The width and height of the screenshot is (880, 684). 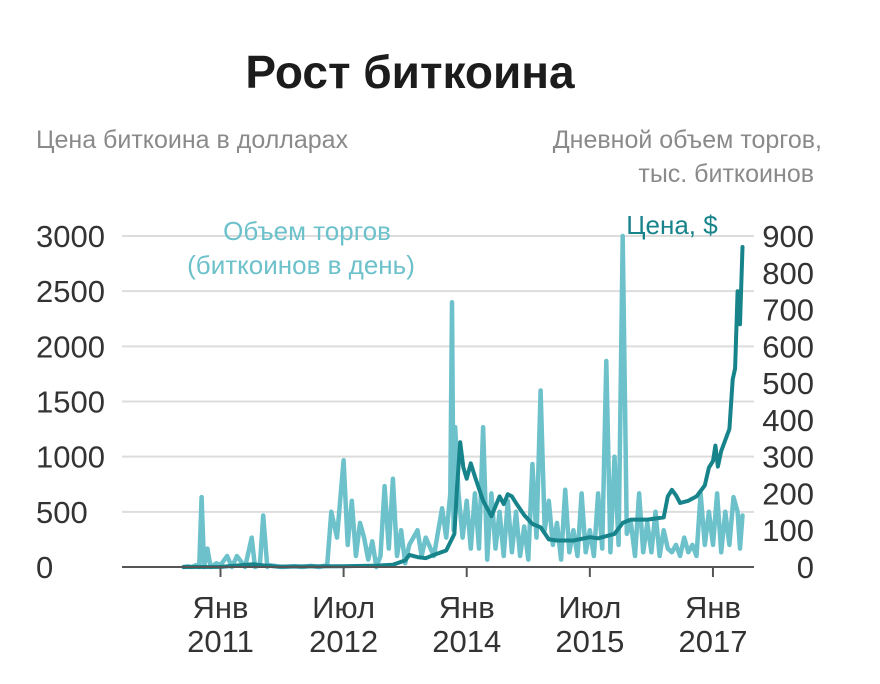 I want to click on right-tick-label: 100, so click(x=788, y=530).